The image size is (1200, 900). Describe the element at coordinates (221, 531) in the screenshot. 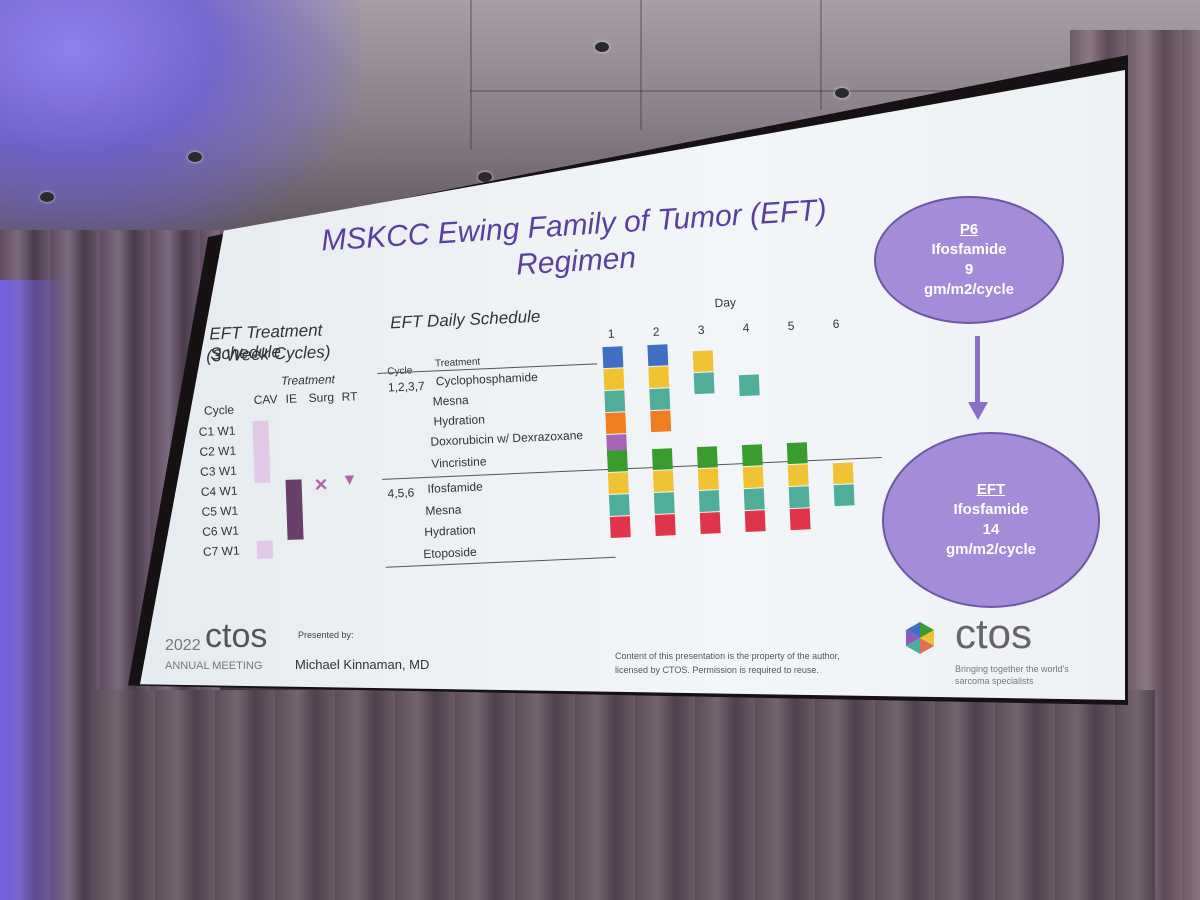

I see `row-c6: C6 W1` at that location.